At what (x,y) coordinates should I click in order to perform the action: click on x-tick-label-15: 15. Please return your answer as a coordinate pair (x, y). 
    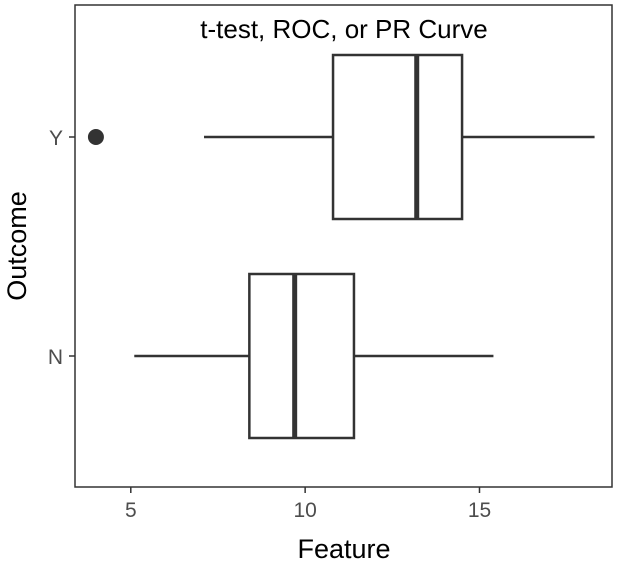
    Looking at the image, I should click on (479, 510).